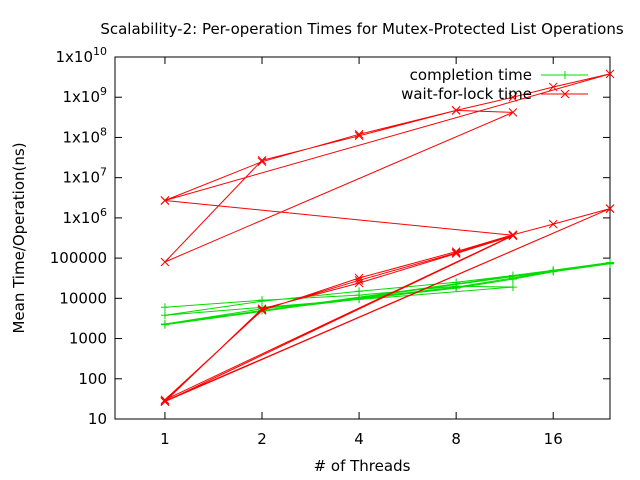 The height and width of the screenshot is (480, 640). What do you see at coordinates (84, 95) in the screenshot?
I see `y-tick-label: 1x10⁹` at bounding box center [84, 95].